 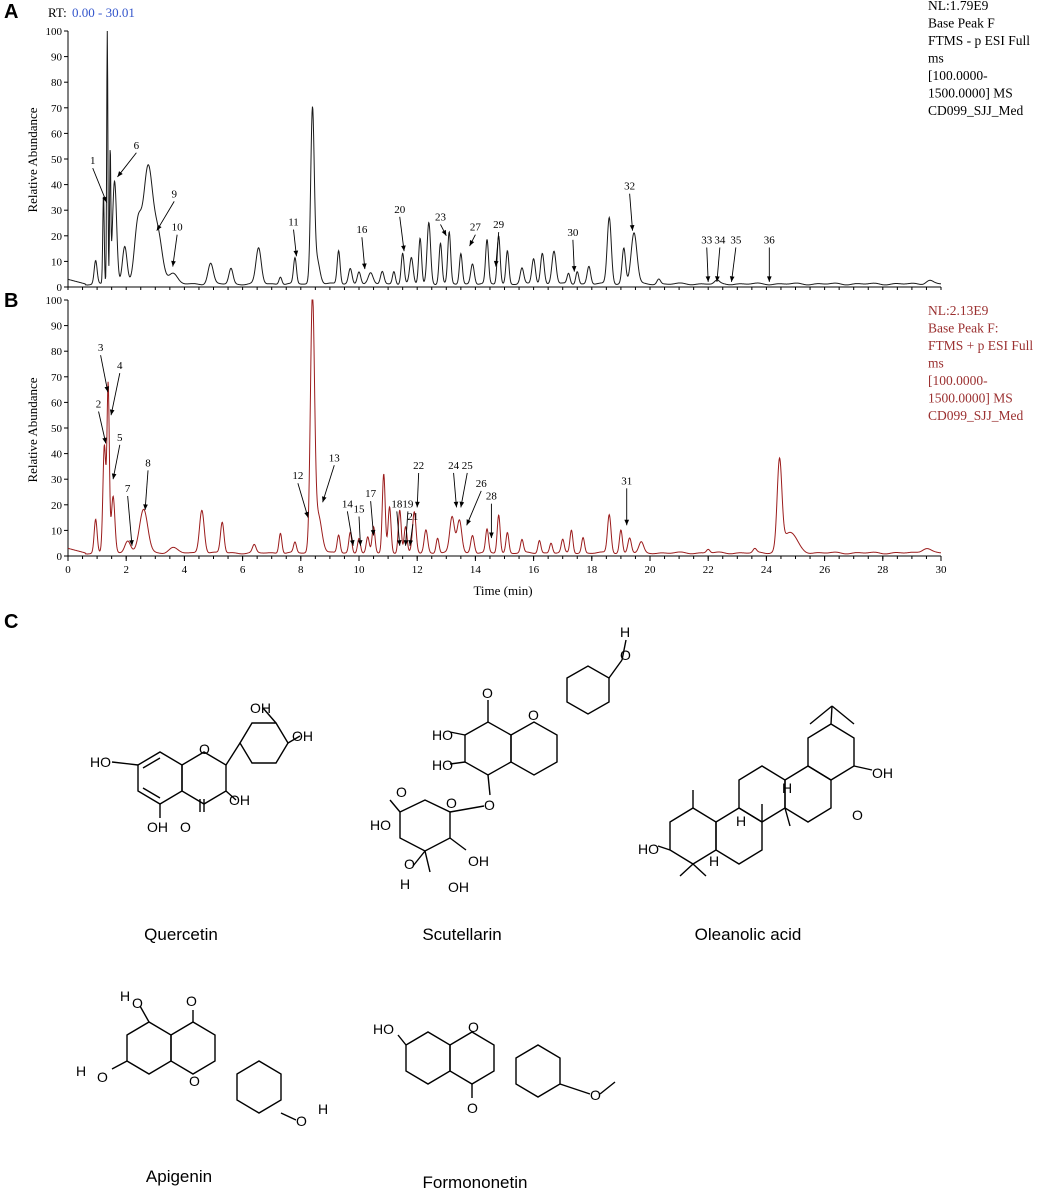 What do you see at coordinates (400, 210) in the screenshot?
I see `peak-label-text: 20` at bounding box center [400, 210].